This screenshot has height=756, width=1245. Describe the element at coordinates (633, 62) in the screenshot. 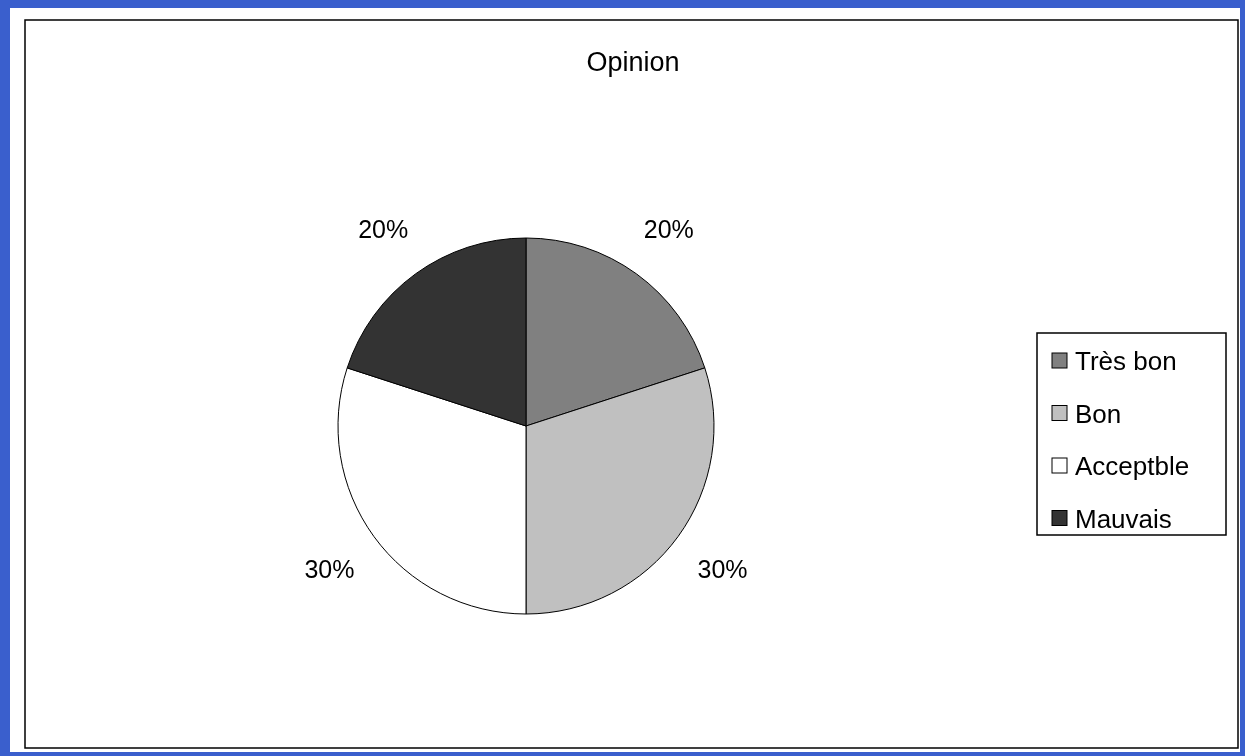

I see `chart-title: Opinion` at that location.